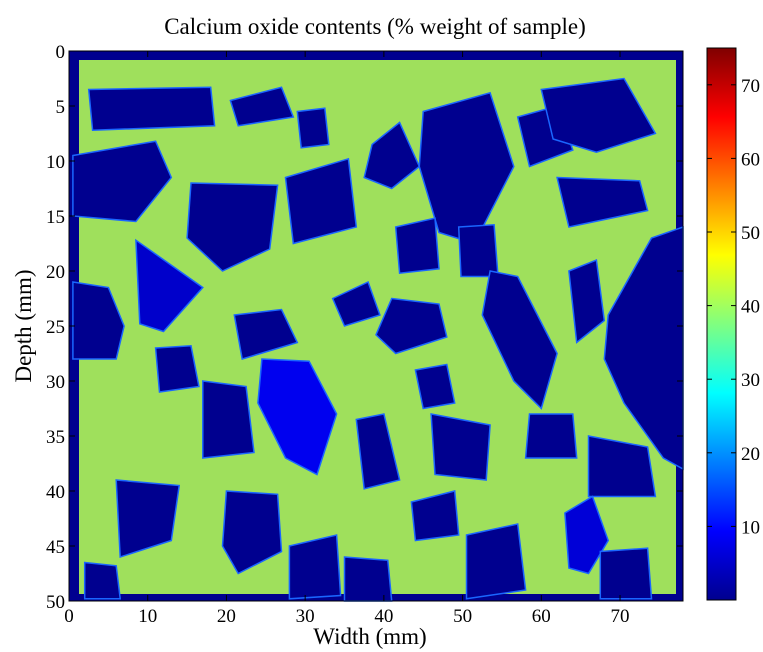 This screenshot has width=763, height=652. What do you see at coordinates (61, 52) in the screenshot?
I see `y-tick-label: 0` at bounding box center [61, 52].